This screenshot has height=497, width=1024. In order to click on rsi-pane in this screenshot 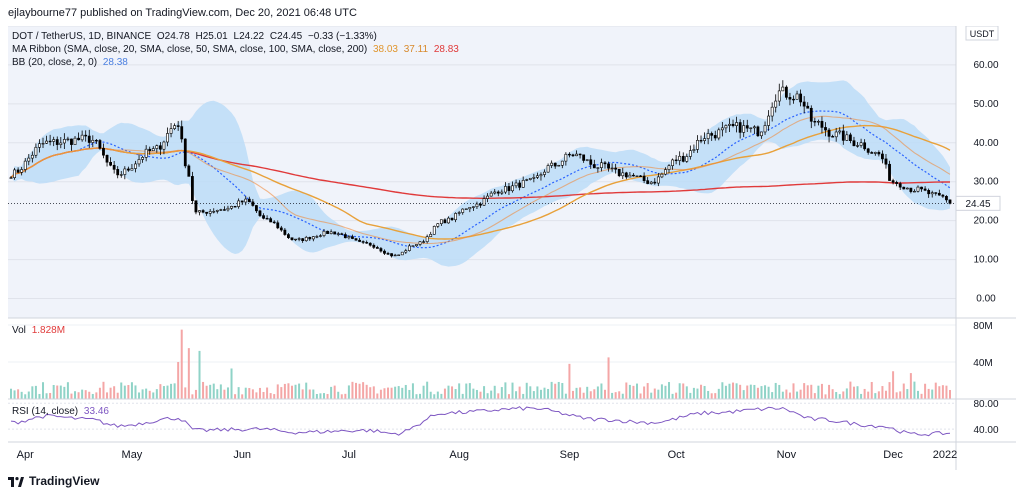, I will do `click(482, 421)`.